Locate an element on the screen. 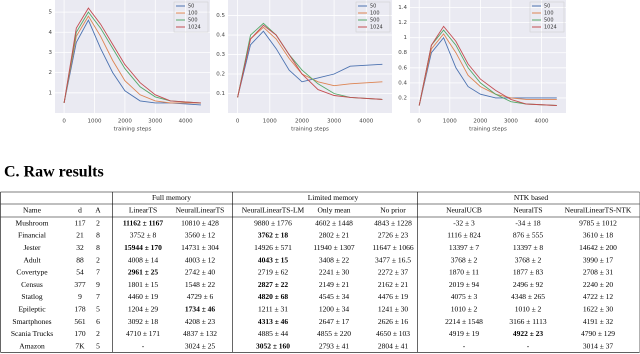 Image resolution: width=640 pixels, height=354 pixels. table-cell: 2626 ± 16 is located at coordinates (393, 321).